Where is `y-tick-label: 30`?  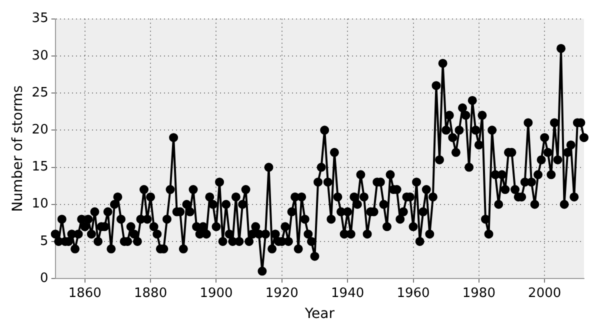 y-tick-label: 30 is located at coordinates (40, 56).